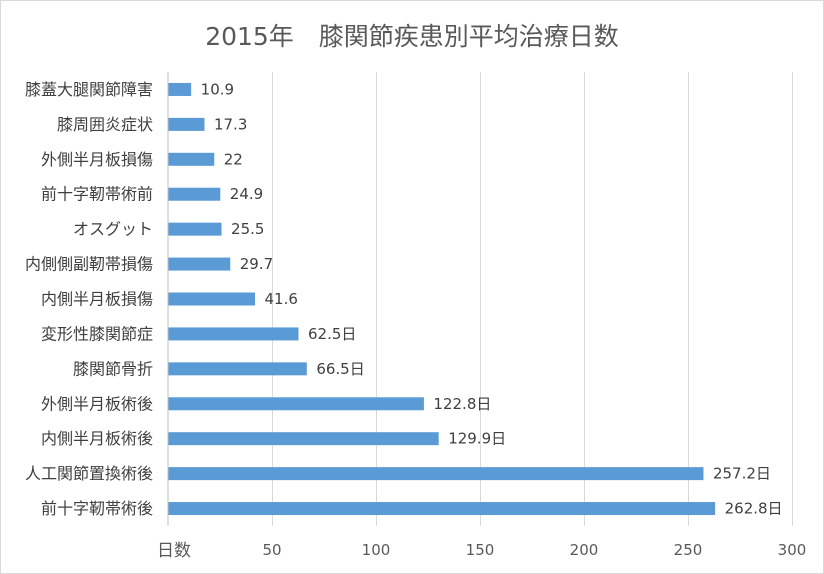  I want to click on data-label: 62.5日, so click(332, 334).